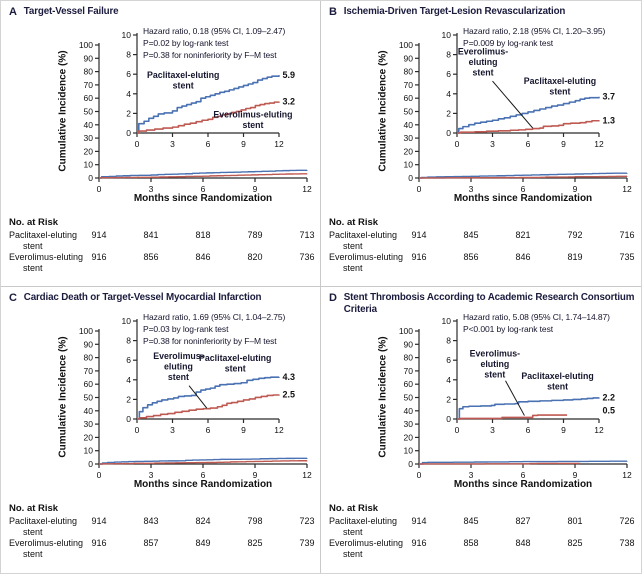  I want to click on risk-value: 819, so click(575, 257).